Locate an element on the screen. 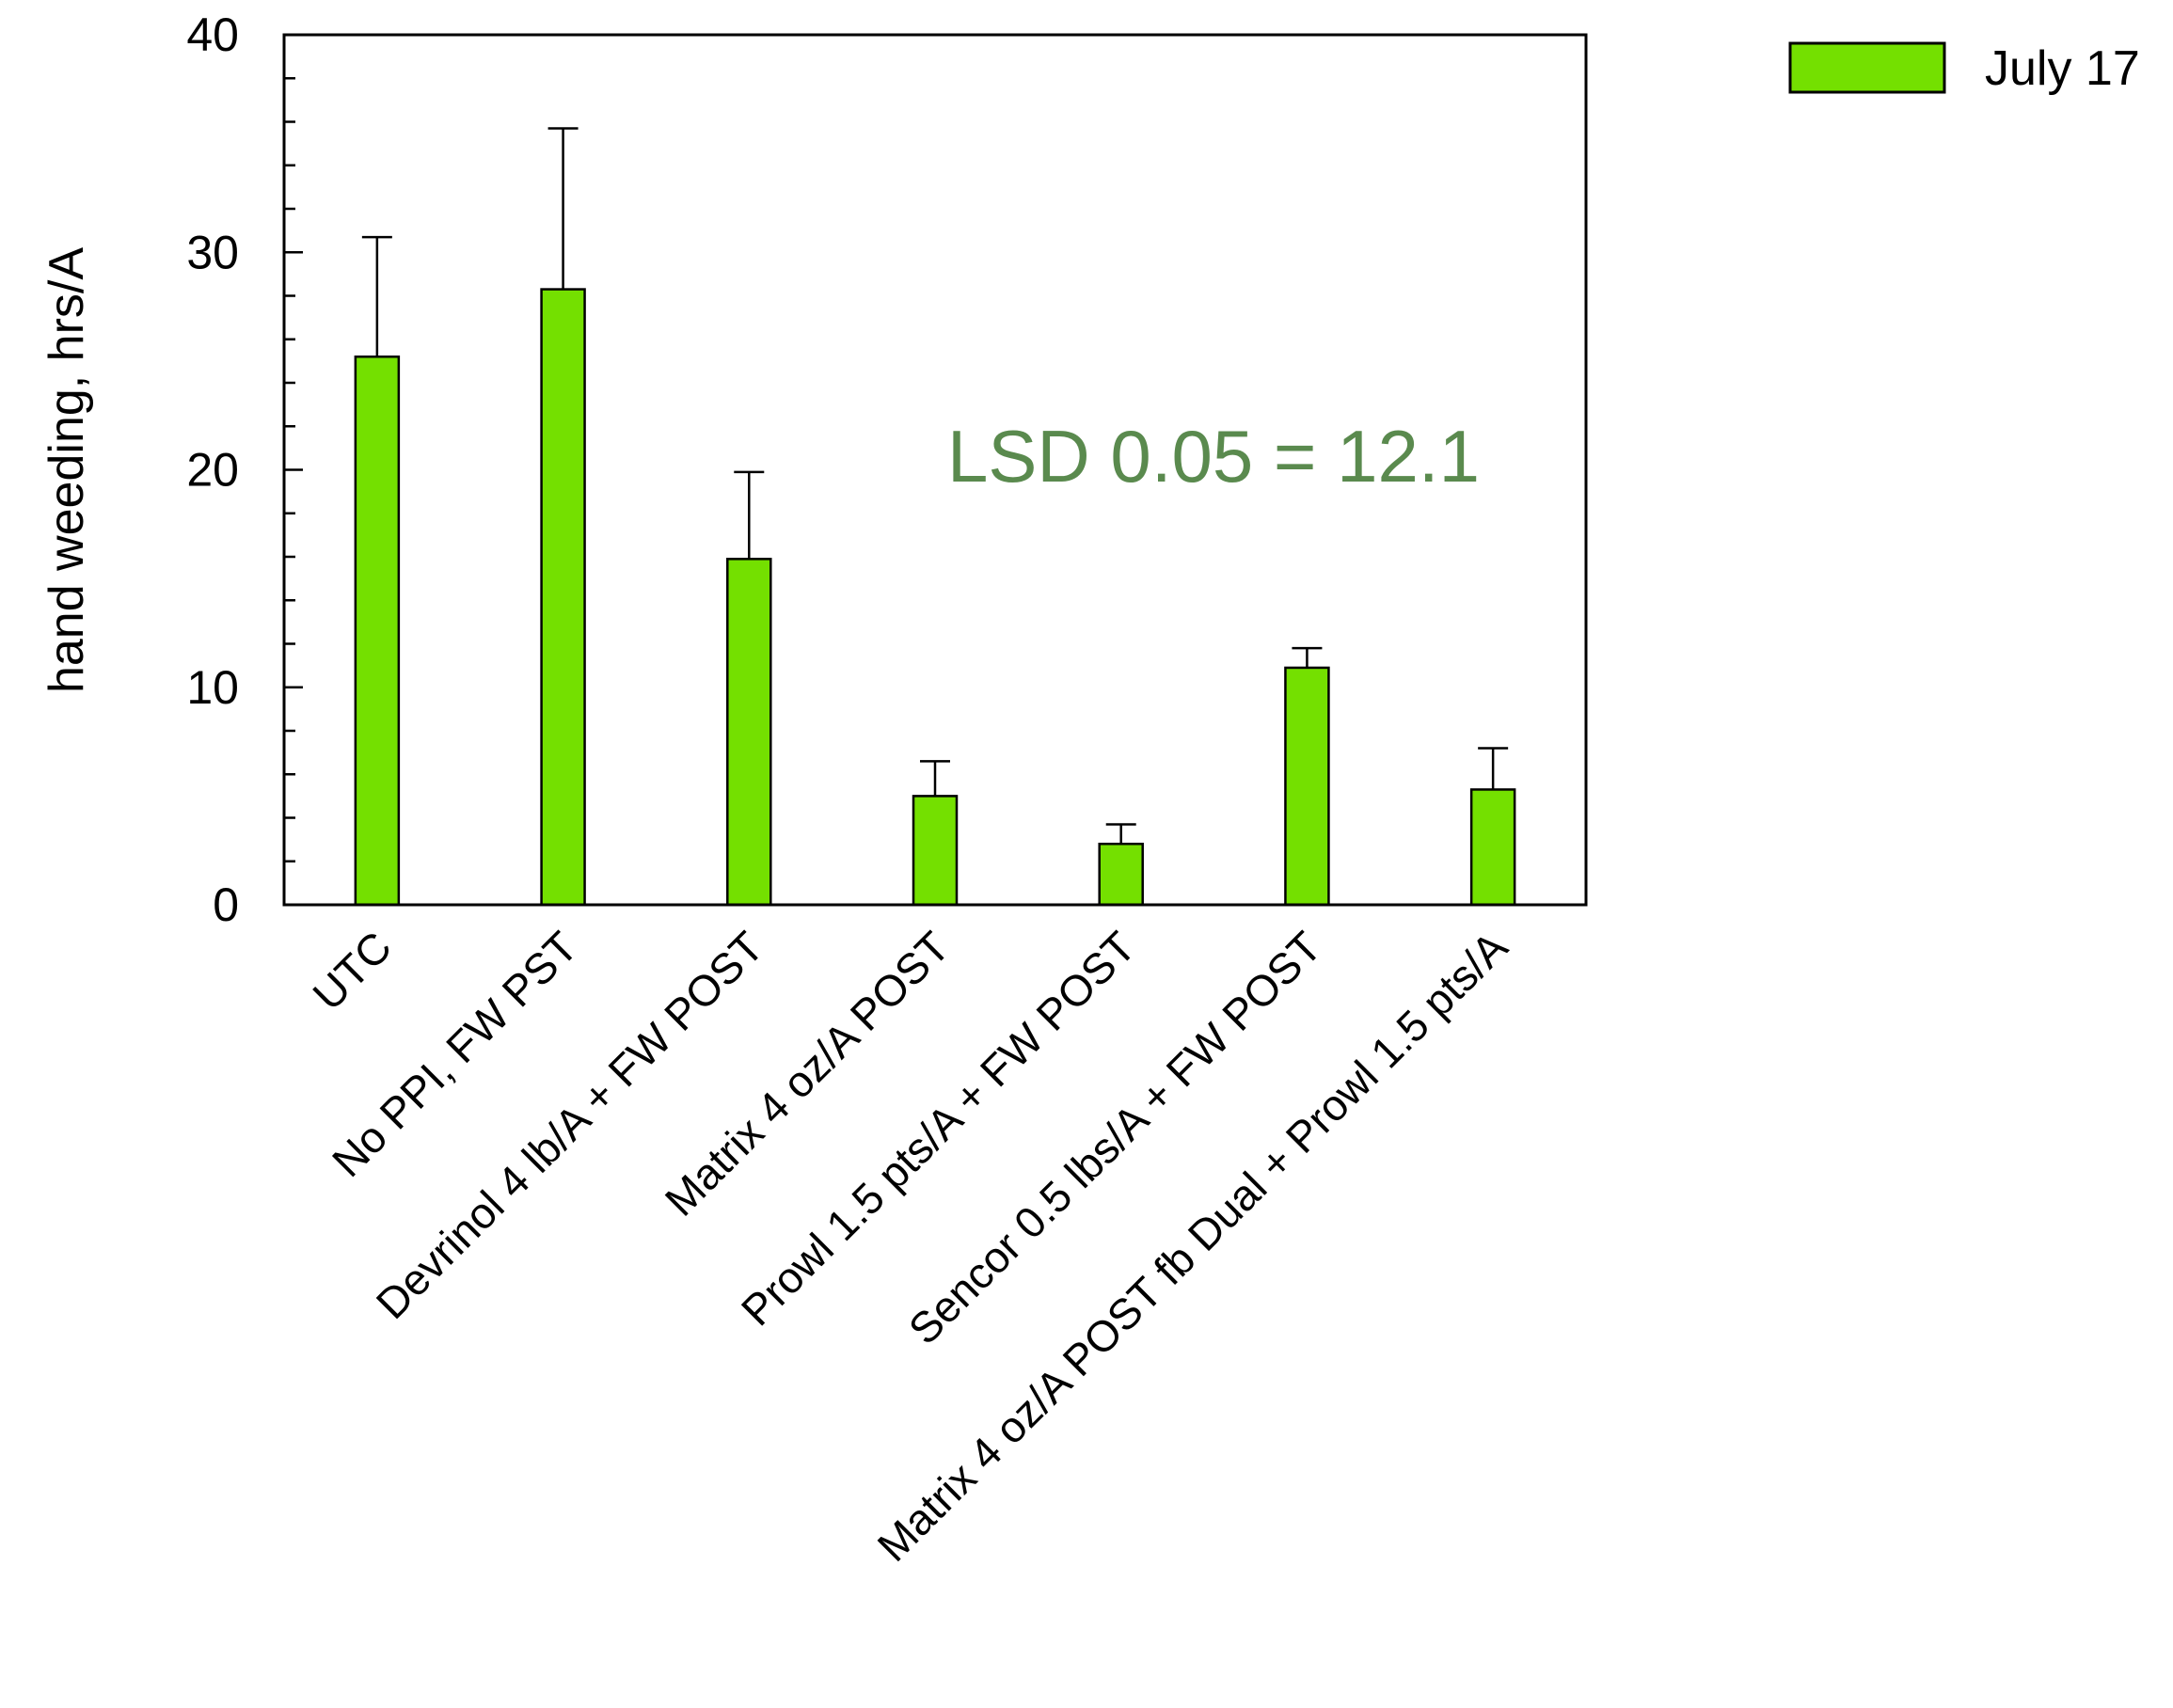 Image resolution: width=2173 pixels, height=1708 pixels. y-tick-label: 20 is located at coordinates (212, 471).